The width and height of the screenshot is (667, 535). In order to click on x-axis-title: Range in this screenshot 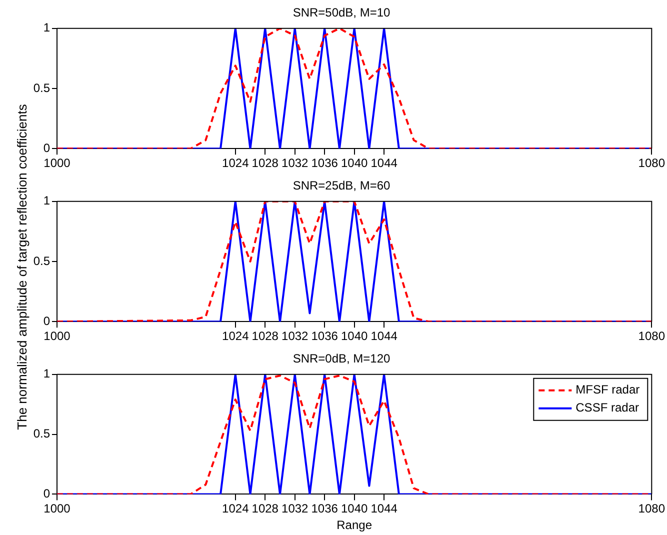, I will do `click(354, 525)`.